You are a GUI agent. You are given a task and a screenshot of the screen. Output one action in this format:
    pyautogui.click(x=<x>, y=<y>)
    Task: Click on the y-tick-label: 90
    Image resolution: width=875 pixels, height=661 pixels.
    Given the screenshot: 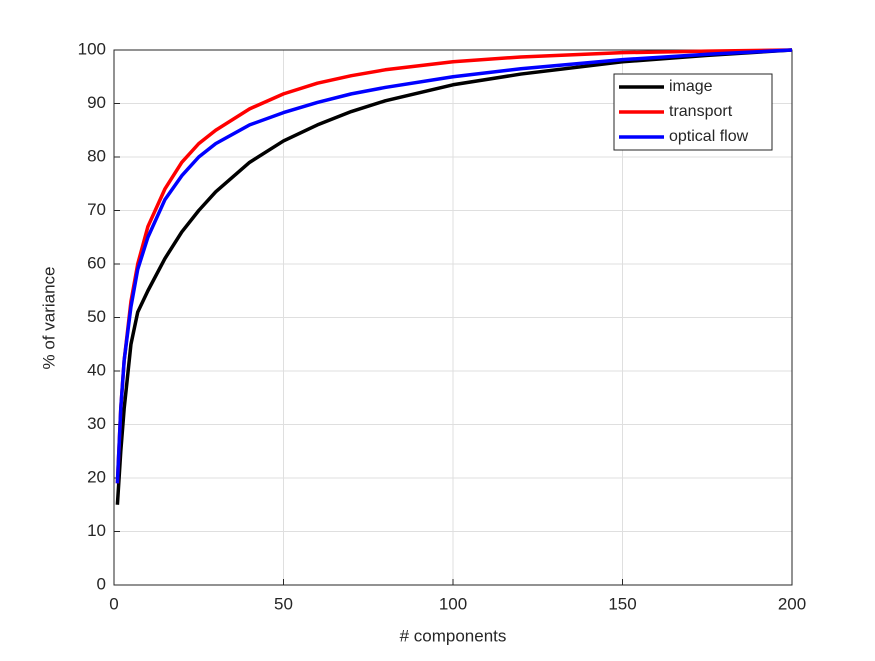 What is the action you would take?
    pyautogui.click(x=96, y=102)
    